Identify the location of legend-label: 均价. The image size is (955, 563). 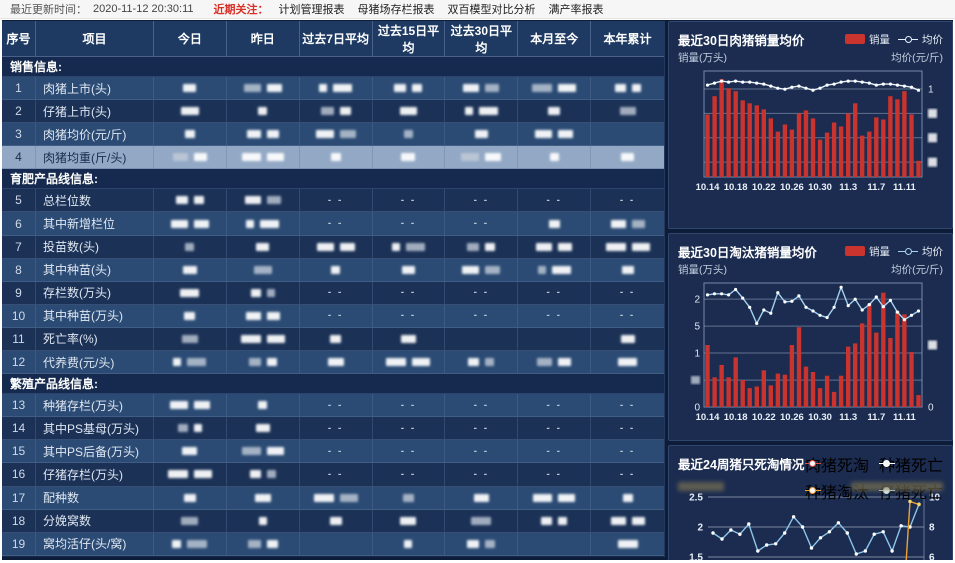
(932, 251).